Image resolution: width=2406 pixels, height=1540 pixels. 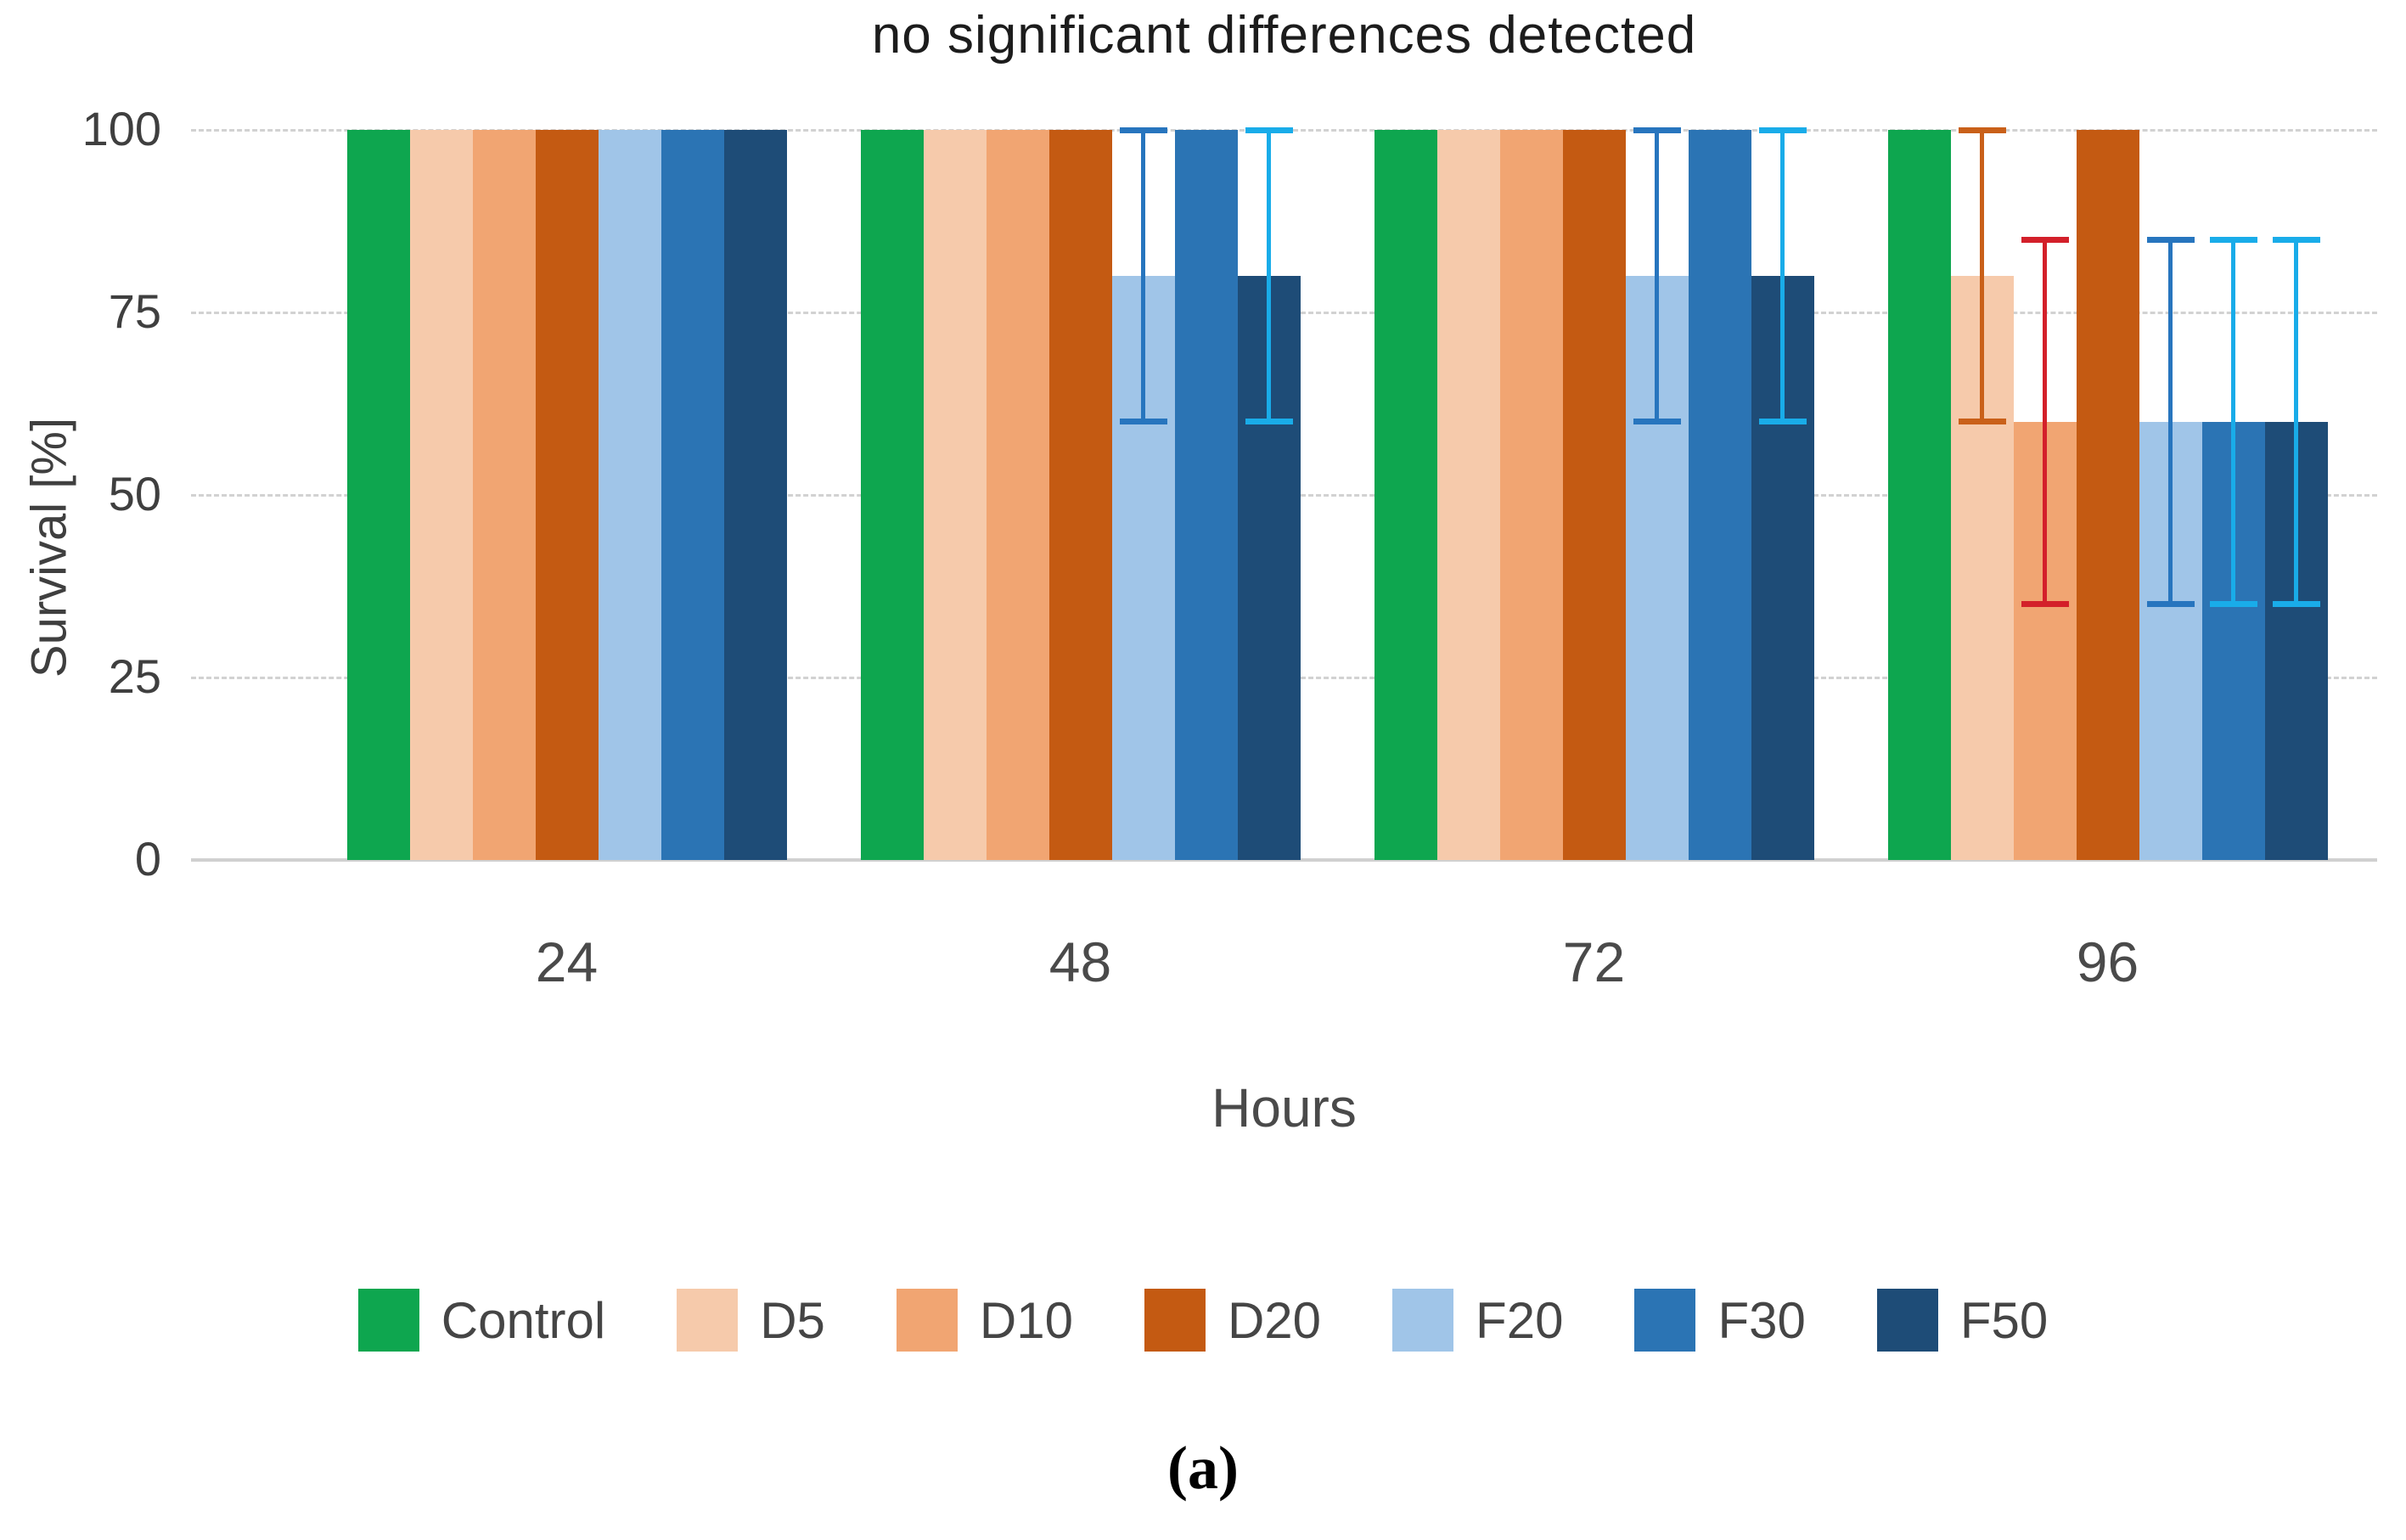 What do you see at coordinates (2296, 421) in the screenshot?
I see `error-bar-F50-96h` at bounding box center [2296, 421].